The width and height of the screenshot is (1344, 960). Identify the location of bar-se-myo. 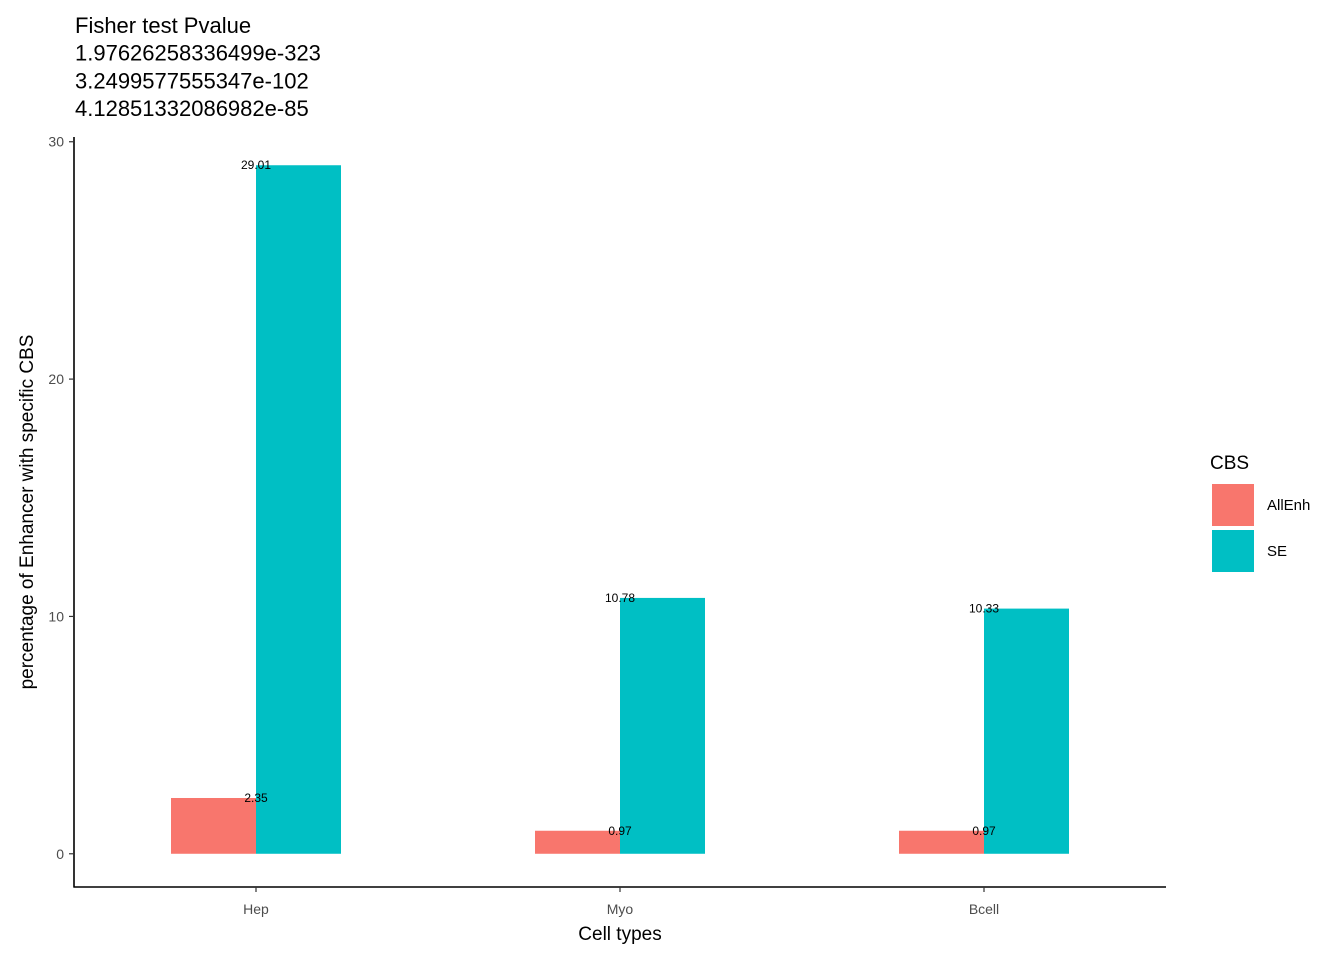
(662, 725).